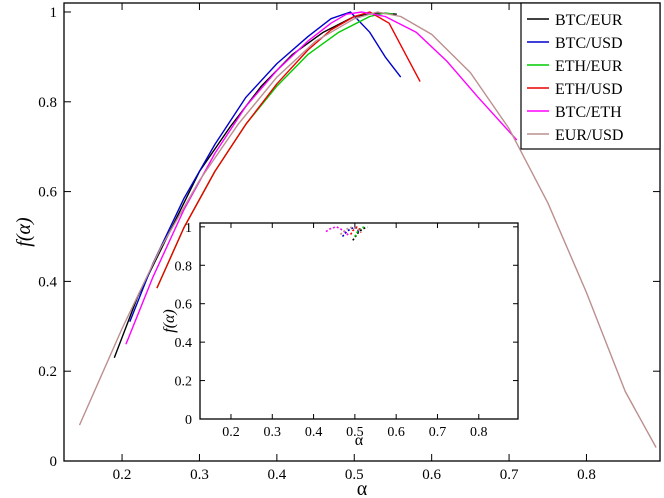 This screenshot has height=498, width=664. Describe the element at coordinates (199, 475) in the screenshot. I see `x-tick-label: 0.3` at that location.